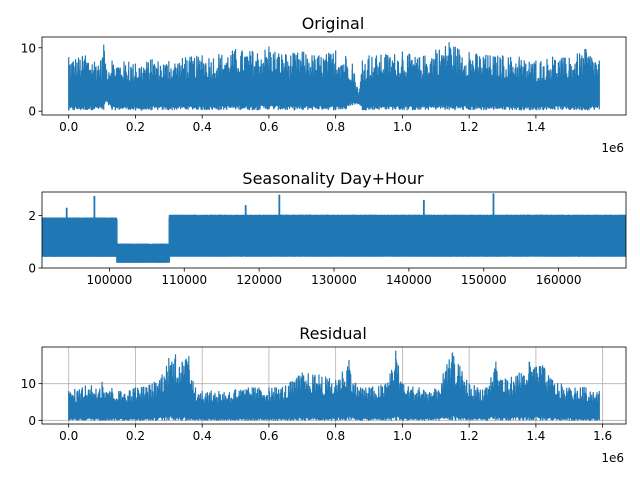 The height and width of the screenshot is (480, 640). I want to click on x-tick-label: 100000, so click(109, 280).